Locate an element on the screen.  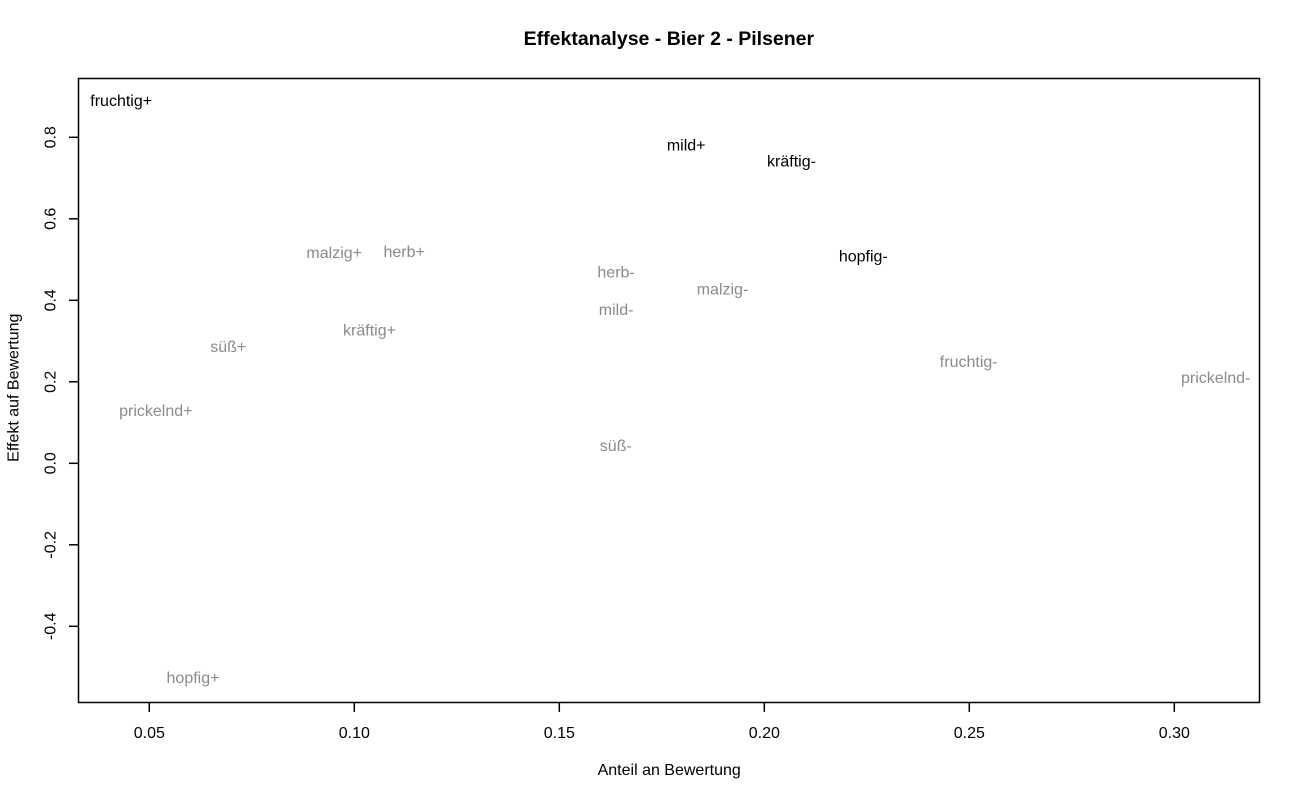
svg-text: süß- is located at coordinates (616, 446).